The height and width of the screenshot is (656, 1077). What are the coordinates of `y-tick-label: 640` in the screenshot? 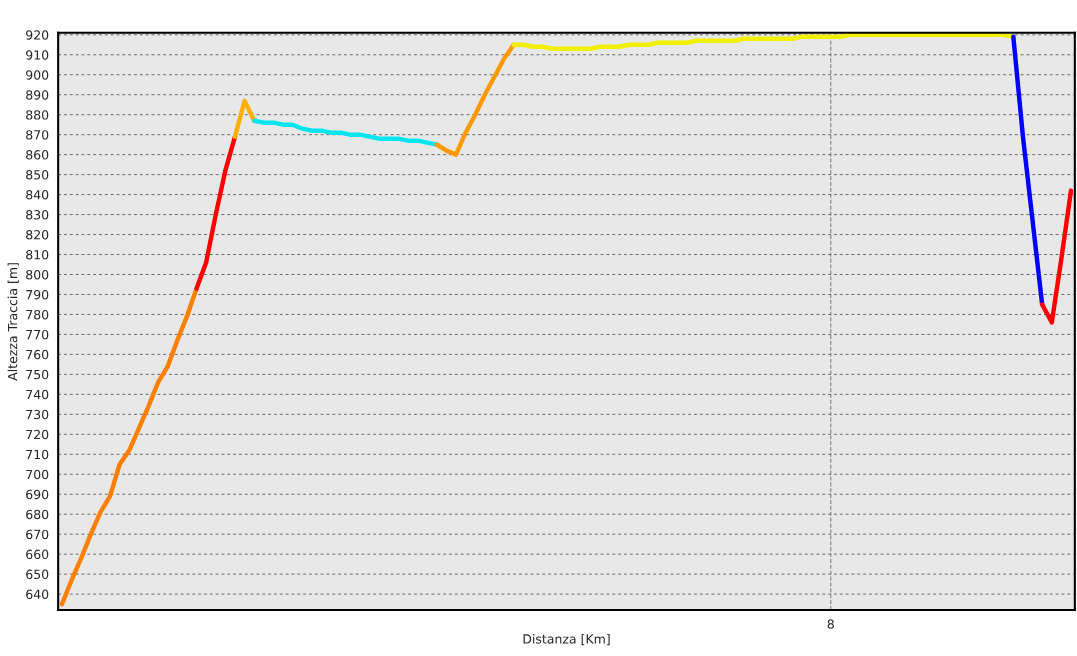 It's located at (37, 594).